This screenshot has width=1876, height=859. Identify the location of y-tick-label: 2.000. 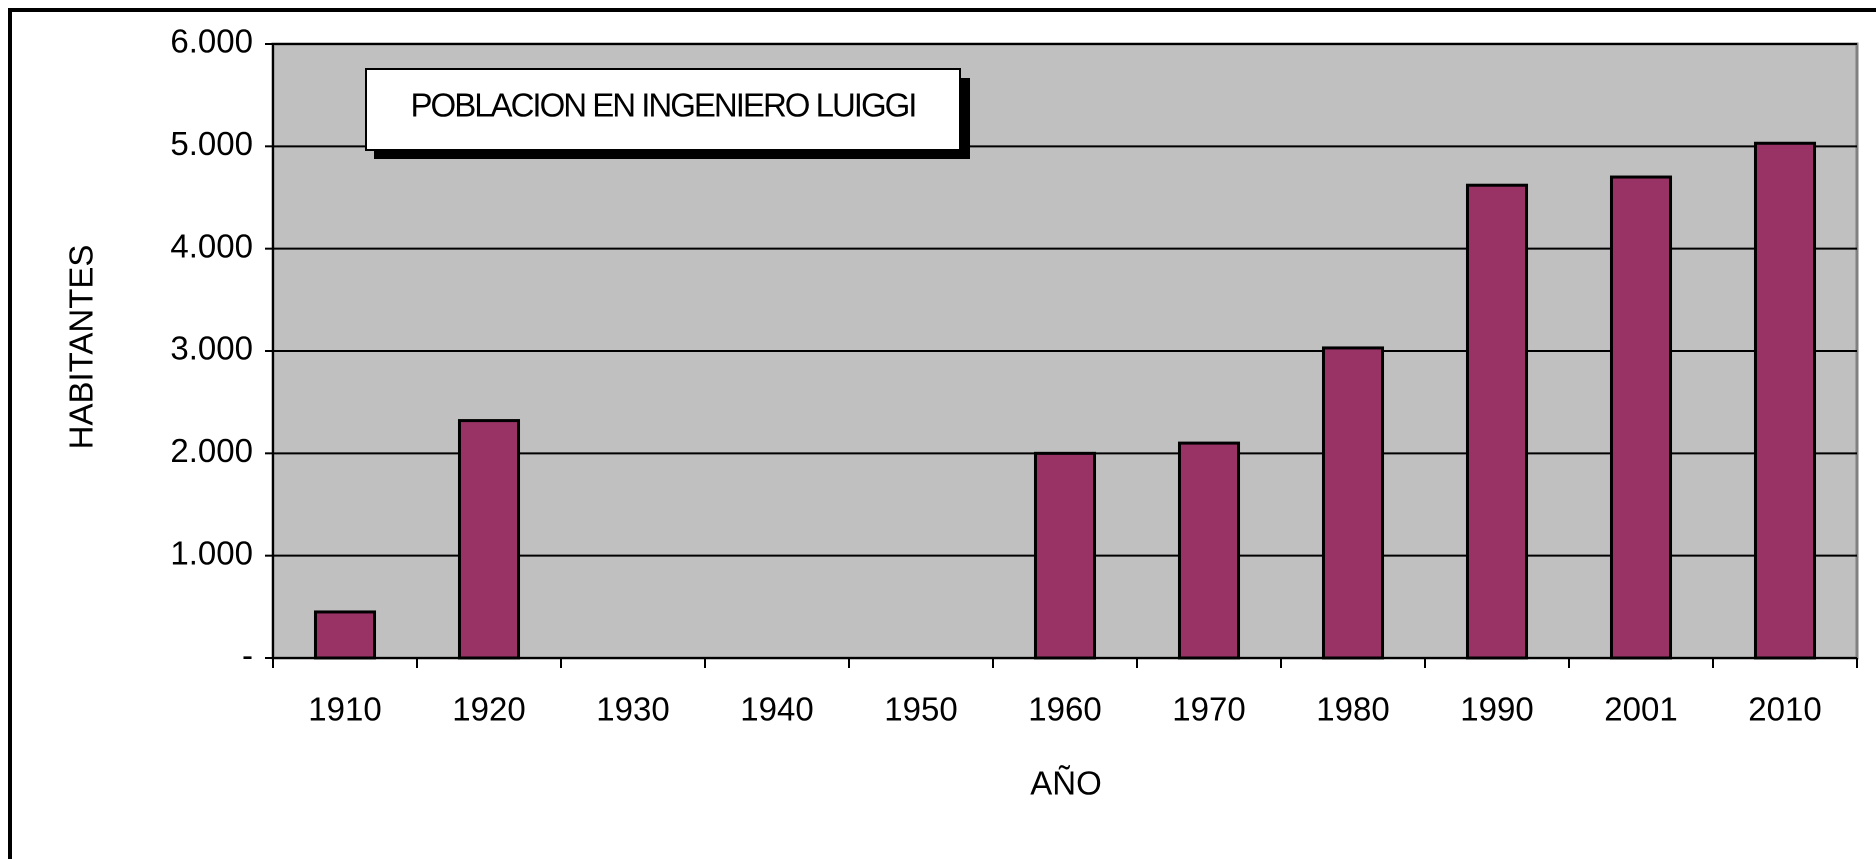
(211, 450).